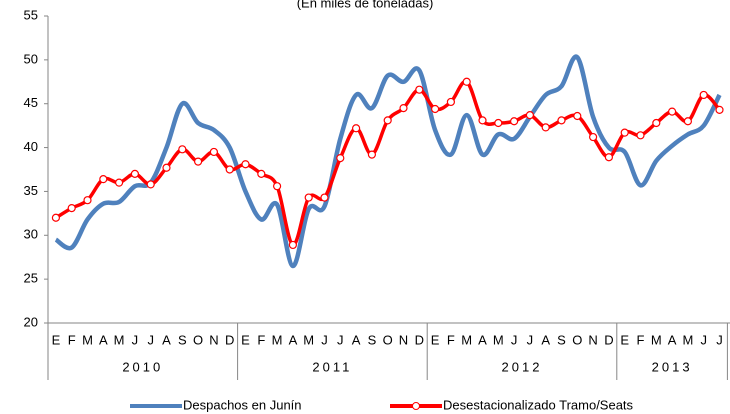  What do you see at coordinates (538, 404) in the screenshot?
I see `legend-label: Desestacionalizado Tramo/Seats` at bounding box center [538, 404].